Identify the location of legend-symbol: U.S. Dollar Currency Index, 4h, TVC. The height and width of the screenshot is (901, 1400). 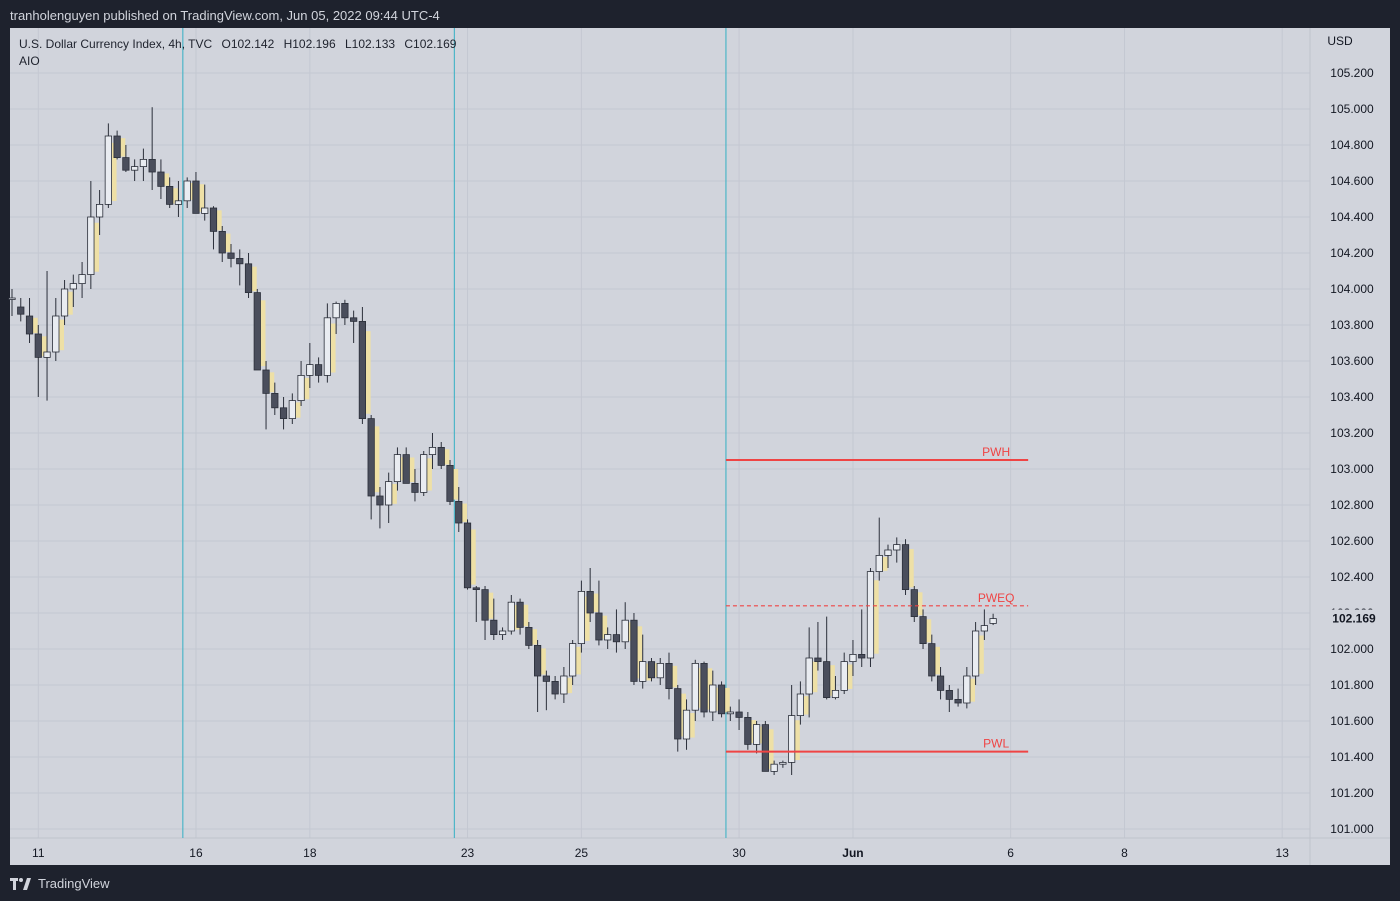
(116, 44).